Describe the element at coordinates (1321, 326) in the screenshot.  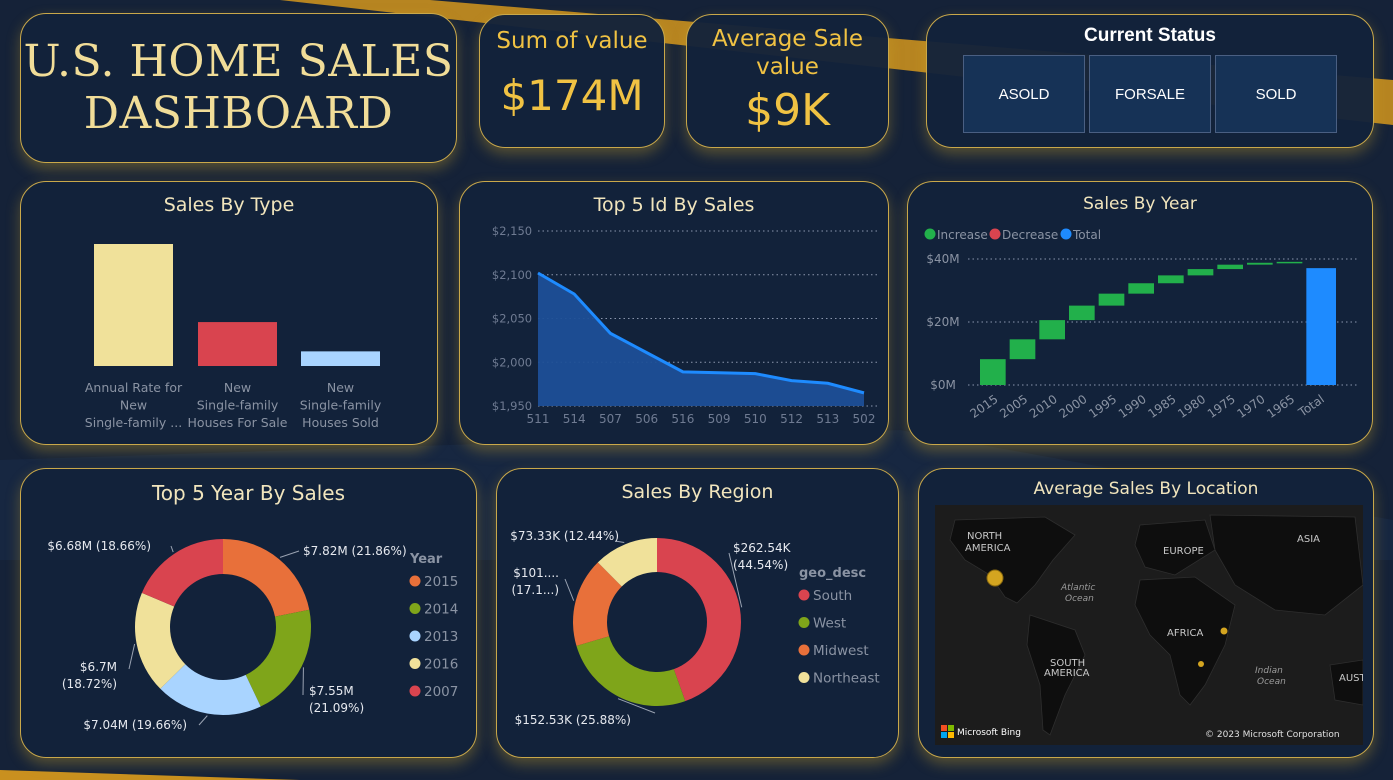
I see `year-bar-total` at that location.